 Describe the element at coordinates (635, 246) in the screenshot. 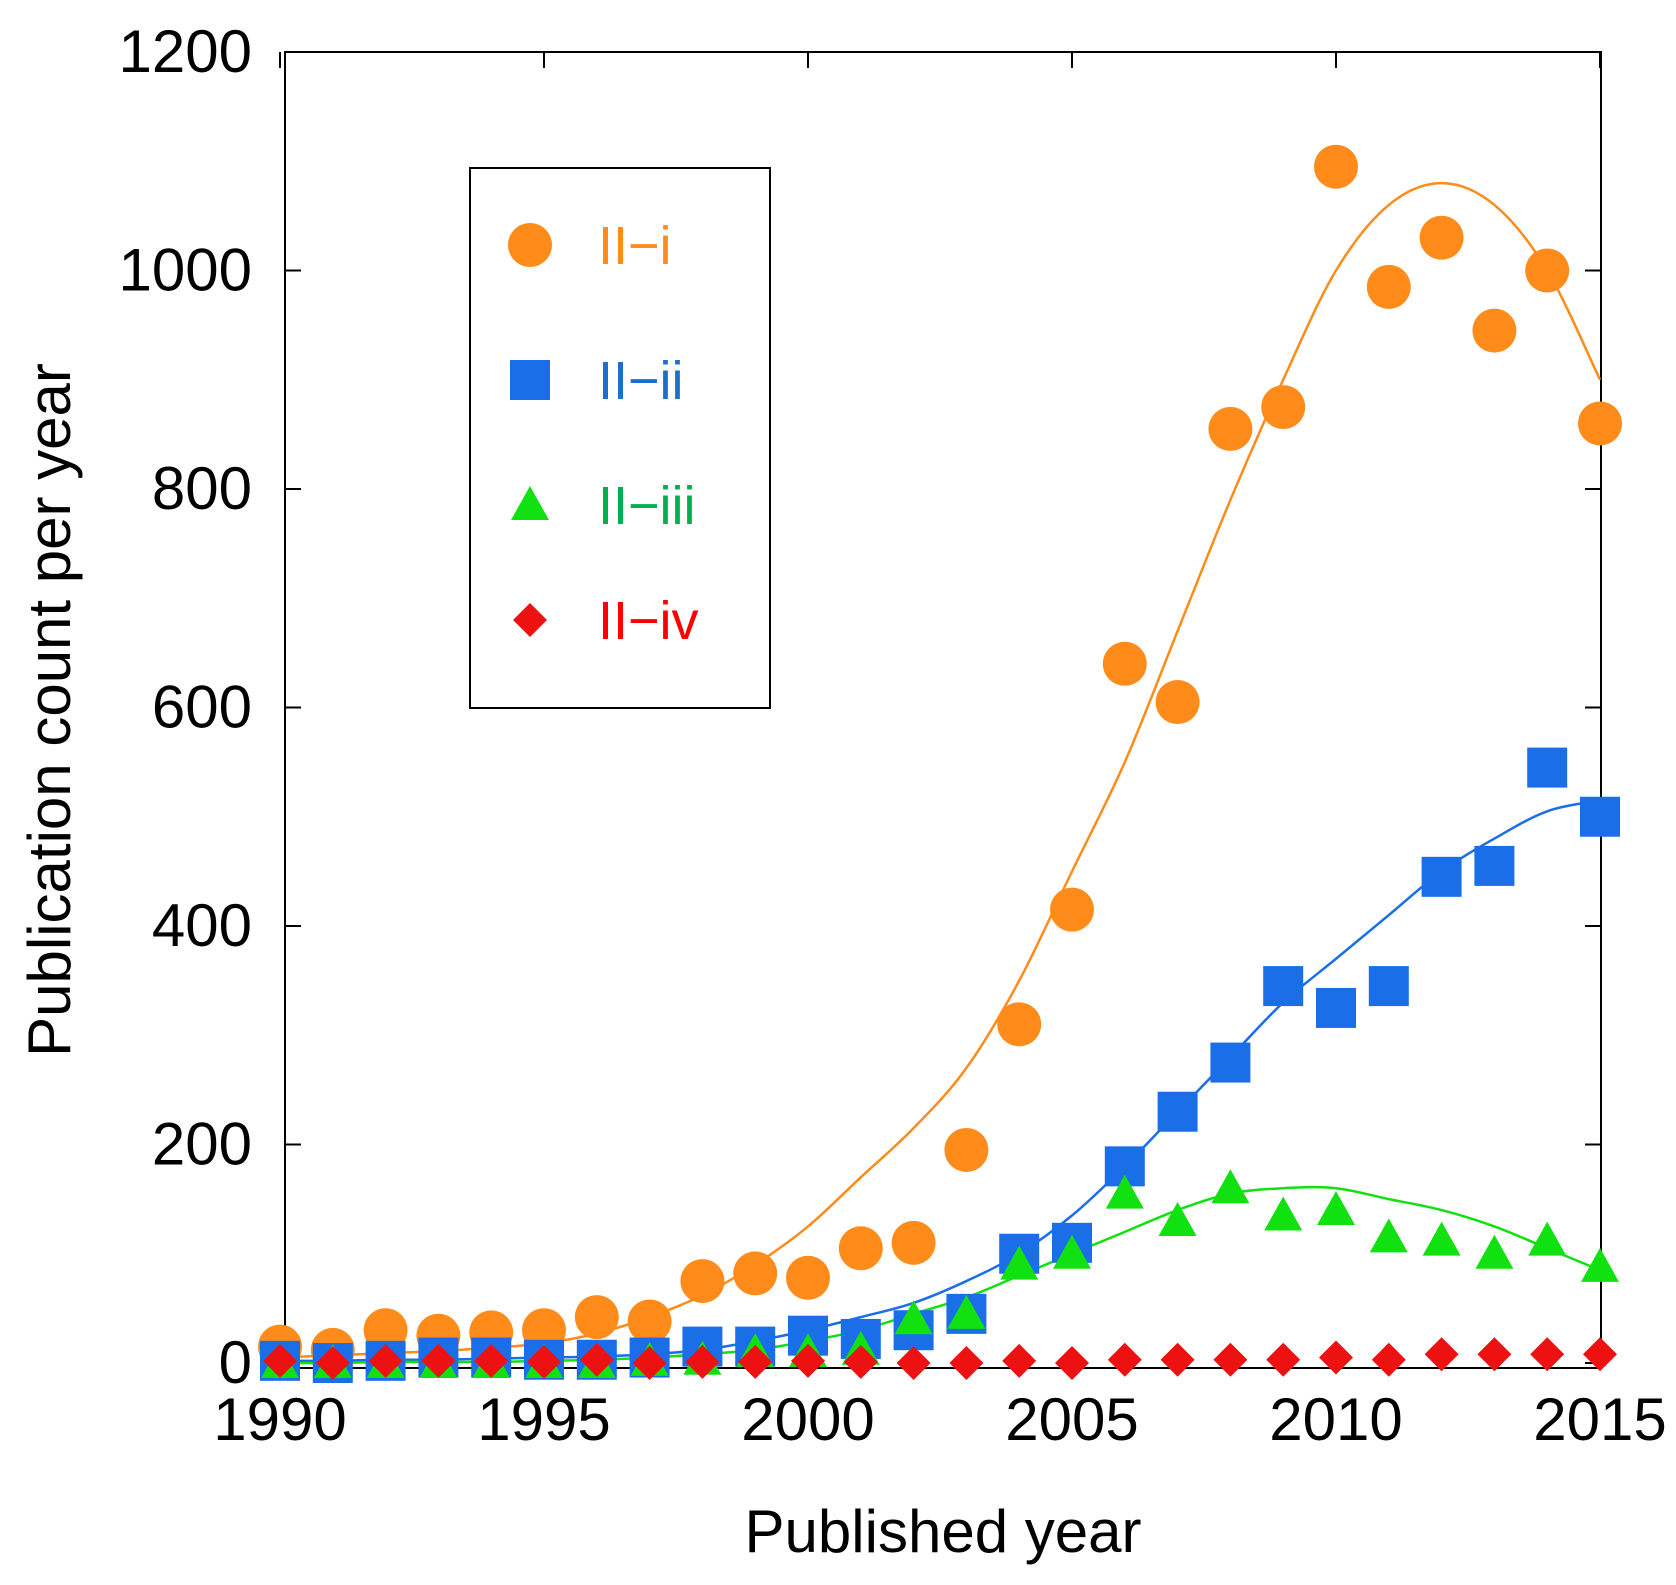

I see `legend-label: II−i` at that location.